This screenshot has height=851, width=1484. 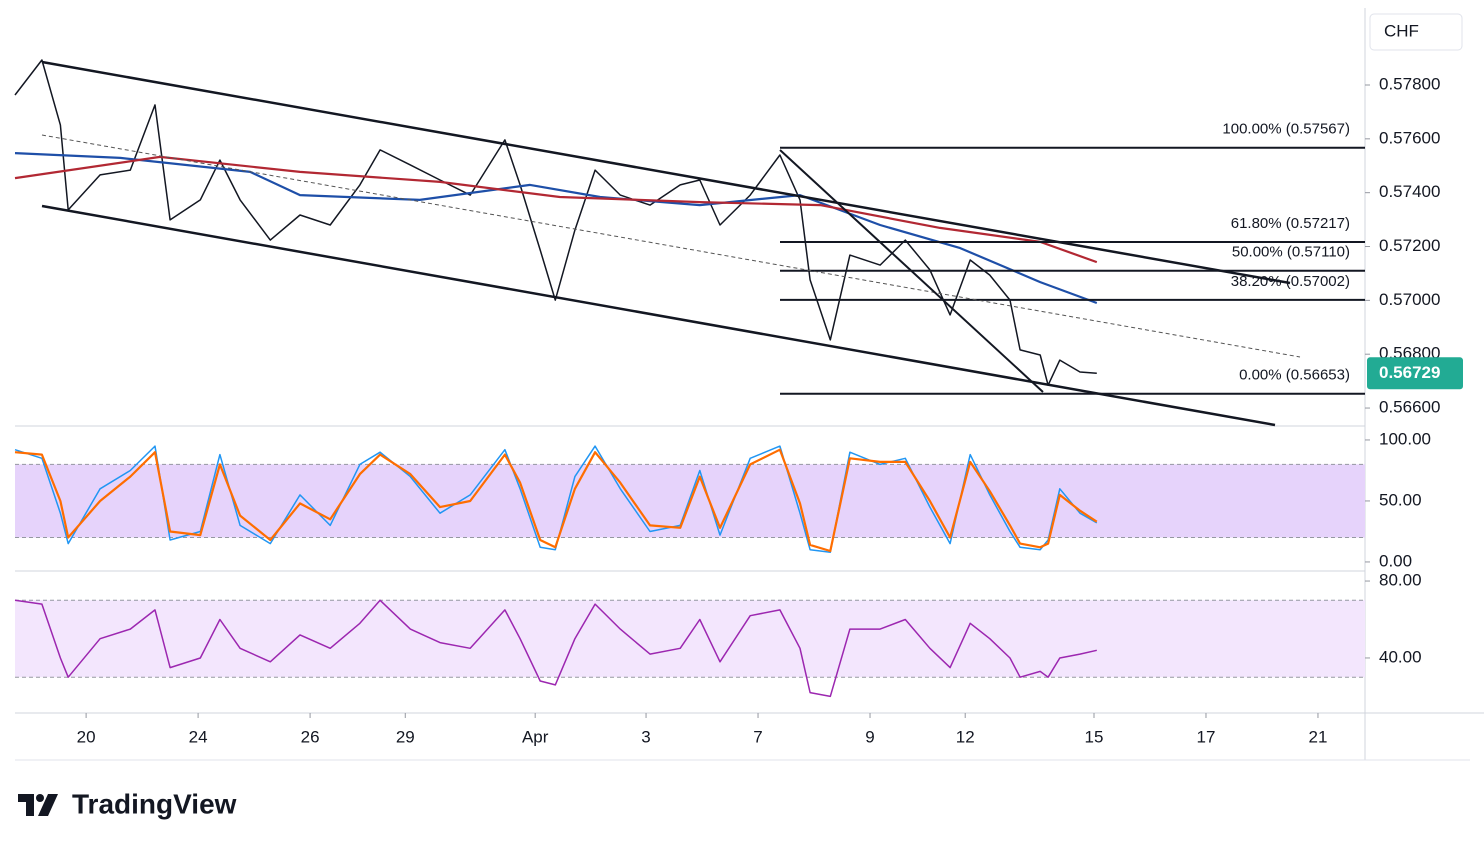 I want to click on currency-box, so click(x=1416, y=32).